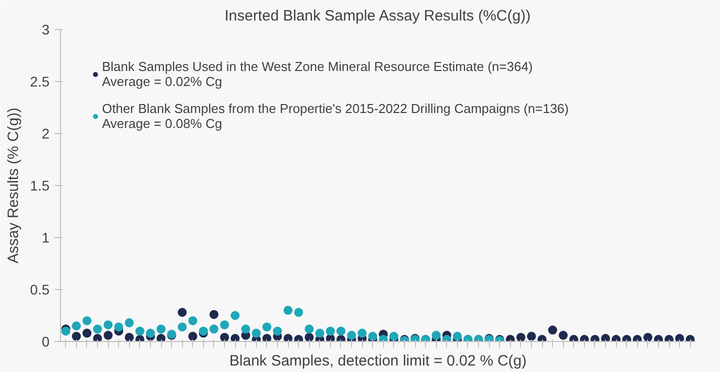 This screenshot has width=726, height=378. What do you see at coordinates (46, 30) in the screenshot?
I see `y-tick-label: 3` at bounding box center [46, 30].